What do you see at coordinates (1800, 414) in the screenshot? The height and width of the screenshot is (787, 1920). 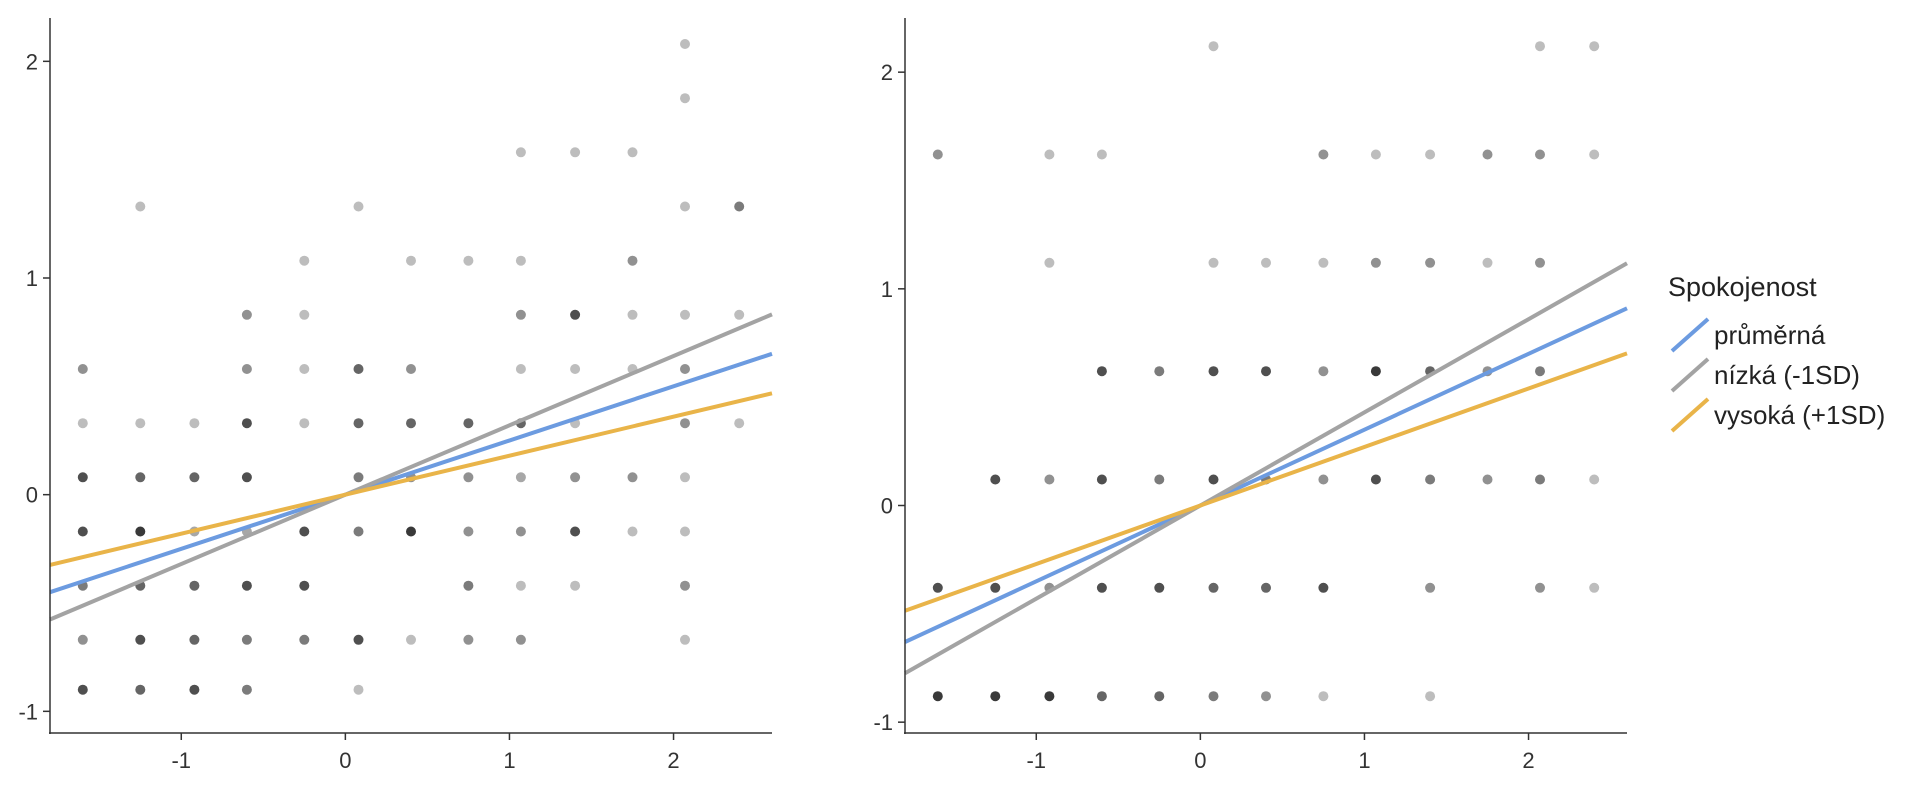 I see `legend-label-vysoka: vysoká (+1SD)` at bounding box center [1800, 414].